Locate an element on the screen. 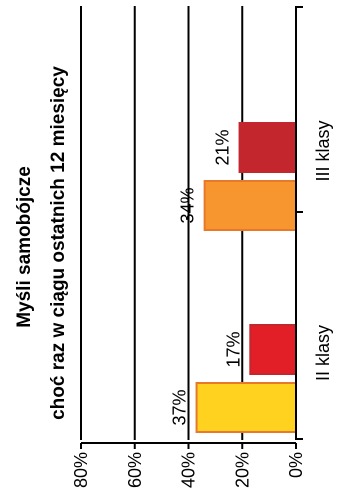  tick-label-20: 20% is located at coordinates (242, 470).